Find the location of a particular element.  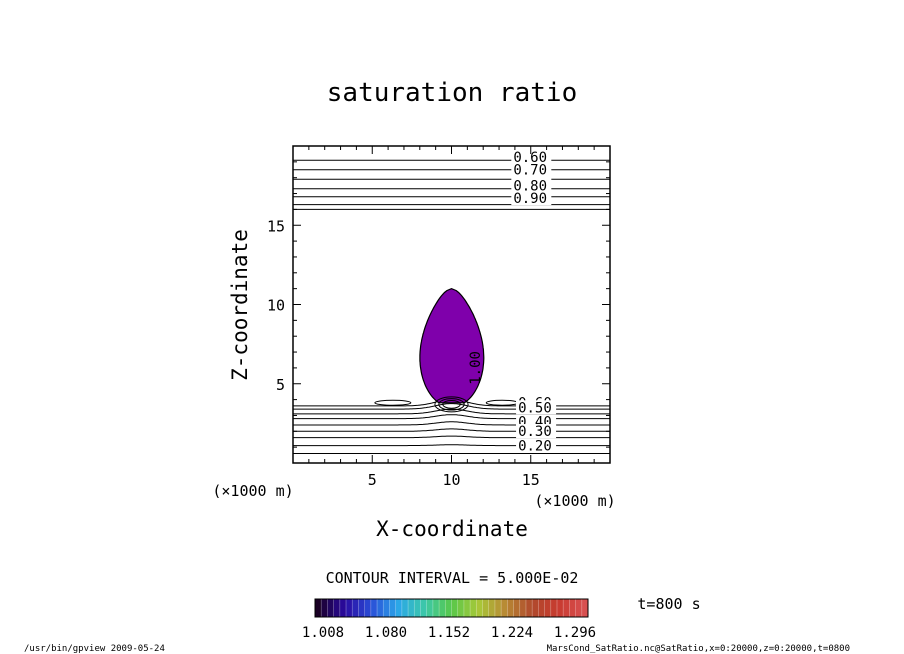

time-stamp: t=800 s is located at coordinates (668, 604).